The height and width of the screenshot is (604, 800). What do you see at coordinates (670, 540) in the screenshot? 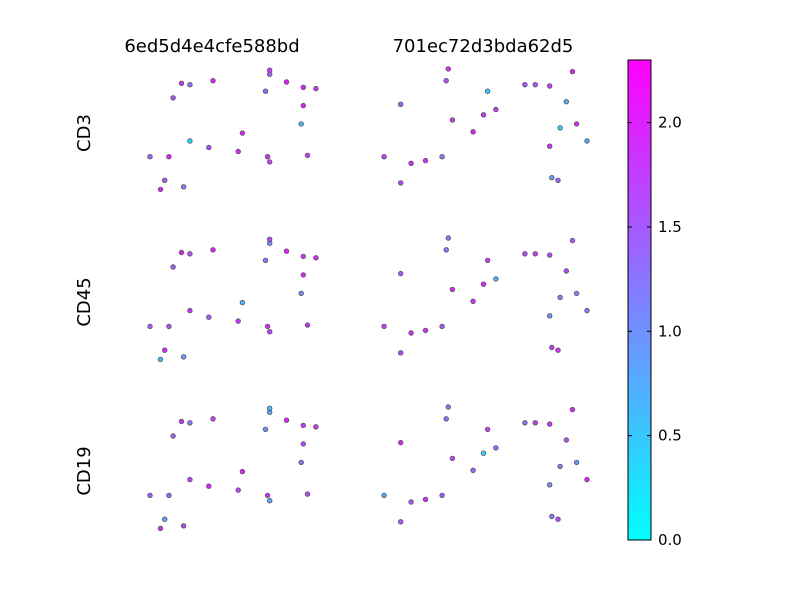
I see `colorbar-tick-label: 0.0` at bounding box center [670, 540].